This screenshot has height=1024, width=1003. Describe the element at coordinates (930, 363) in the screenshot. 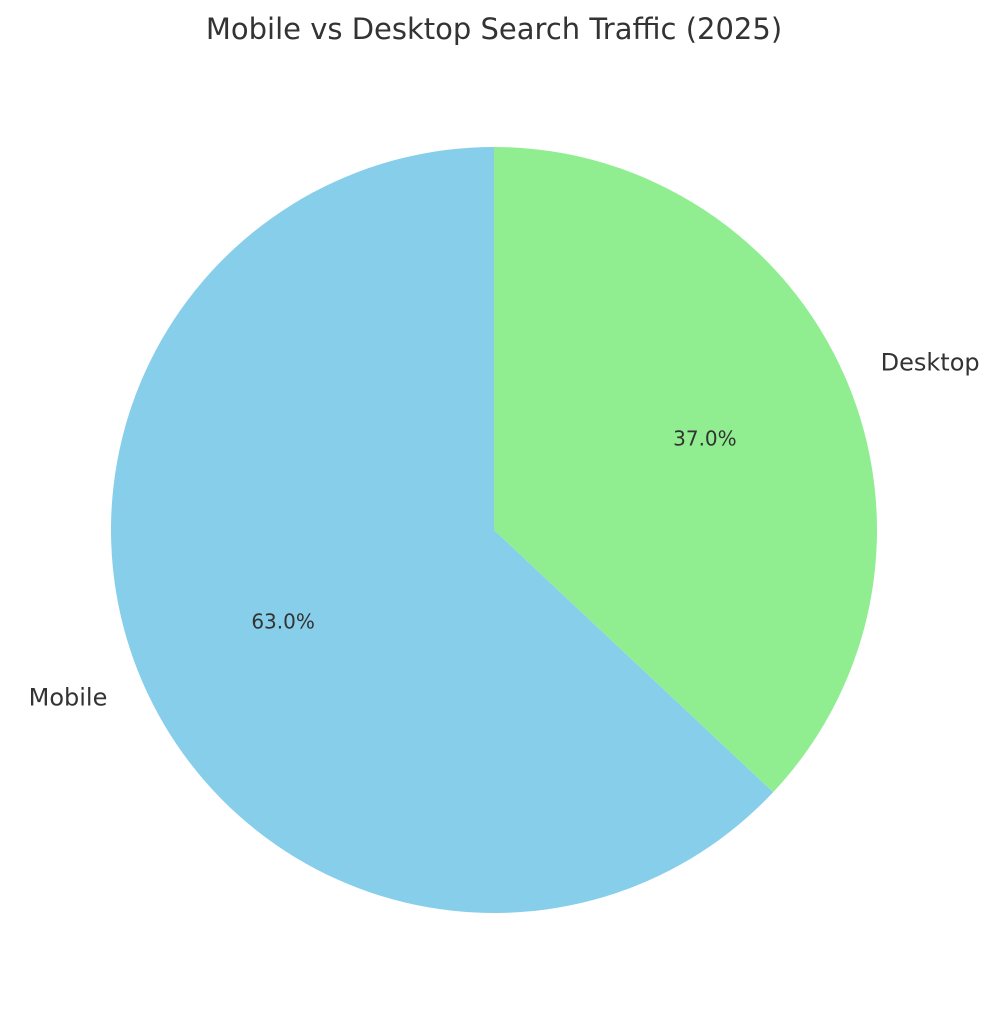

I see `category-label-desktop: Desktop` at that location.